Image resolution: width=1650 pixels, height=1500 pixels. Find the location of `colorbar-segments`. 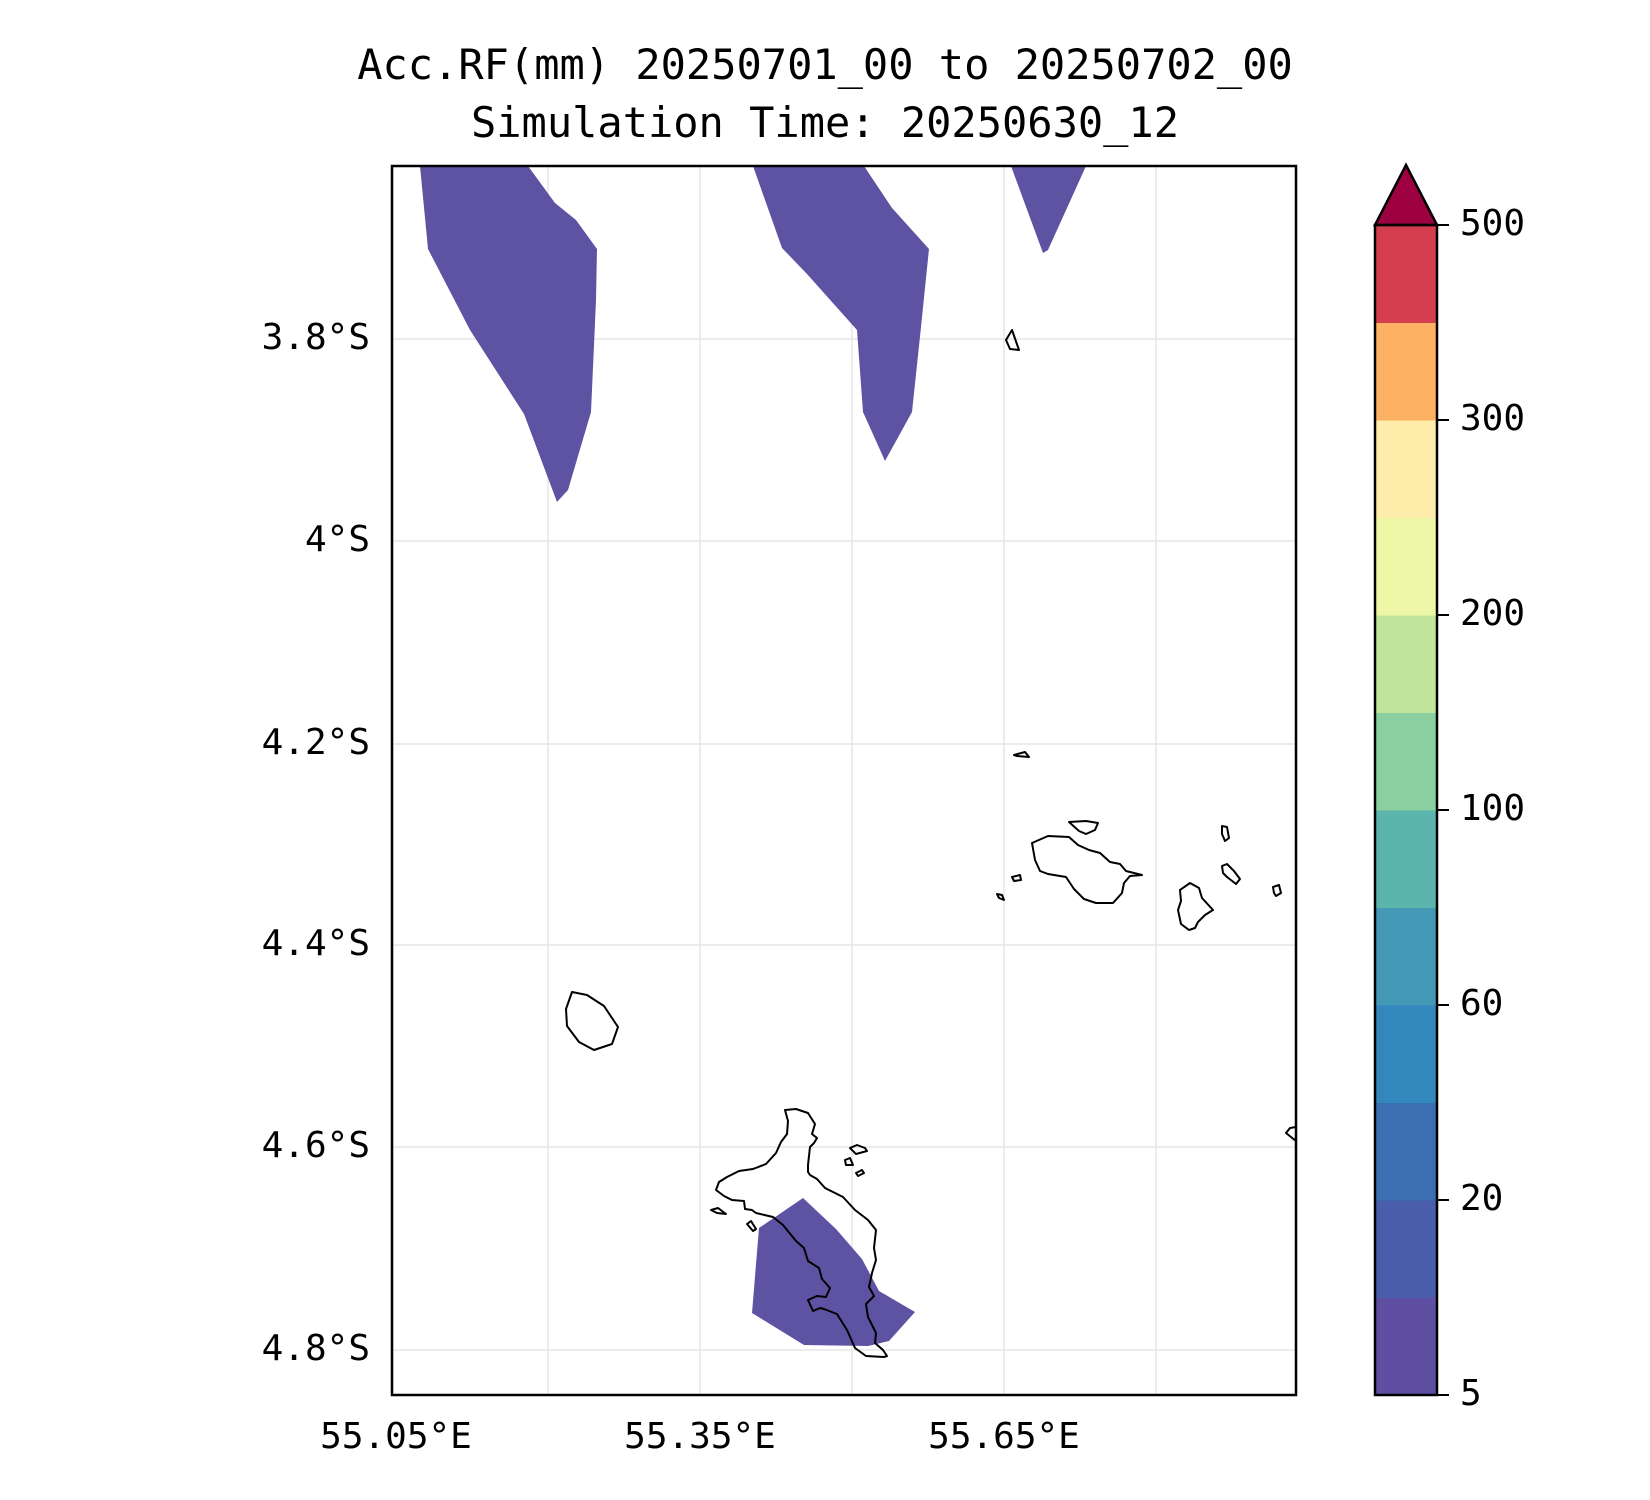

colorbar-segments is located at coordinates (1406, 810).